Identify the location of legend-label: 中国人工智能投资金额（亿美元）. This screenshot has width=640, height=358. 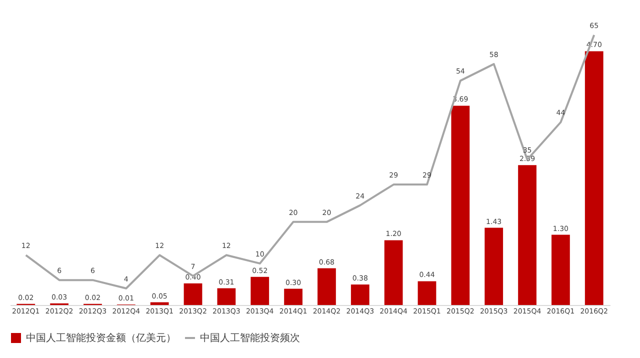
(101, 338).